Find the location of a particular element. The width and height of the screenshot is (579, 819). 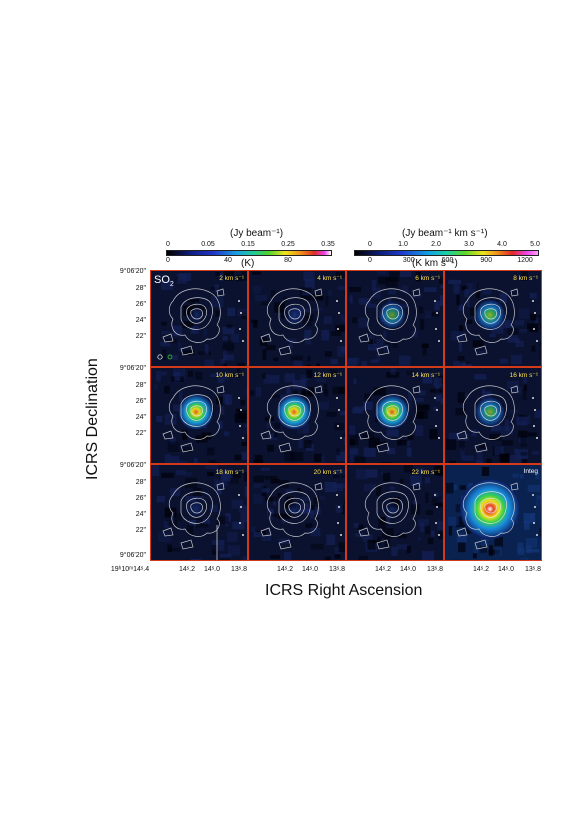

colorbar-tick: 80 is located at coordinates (288, 260).